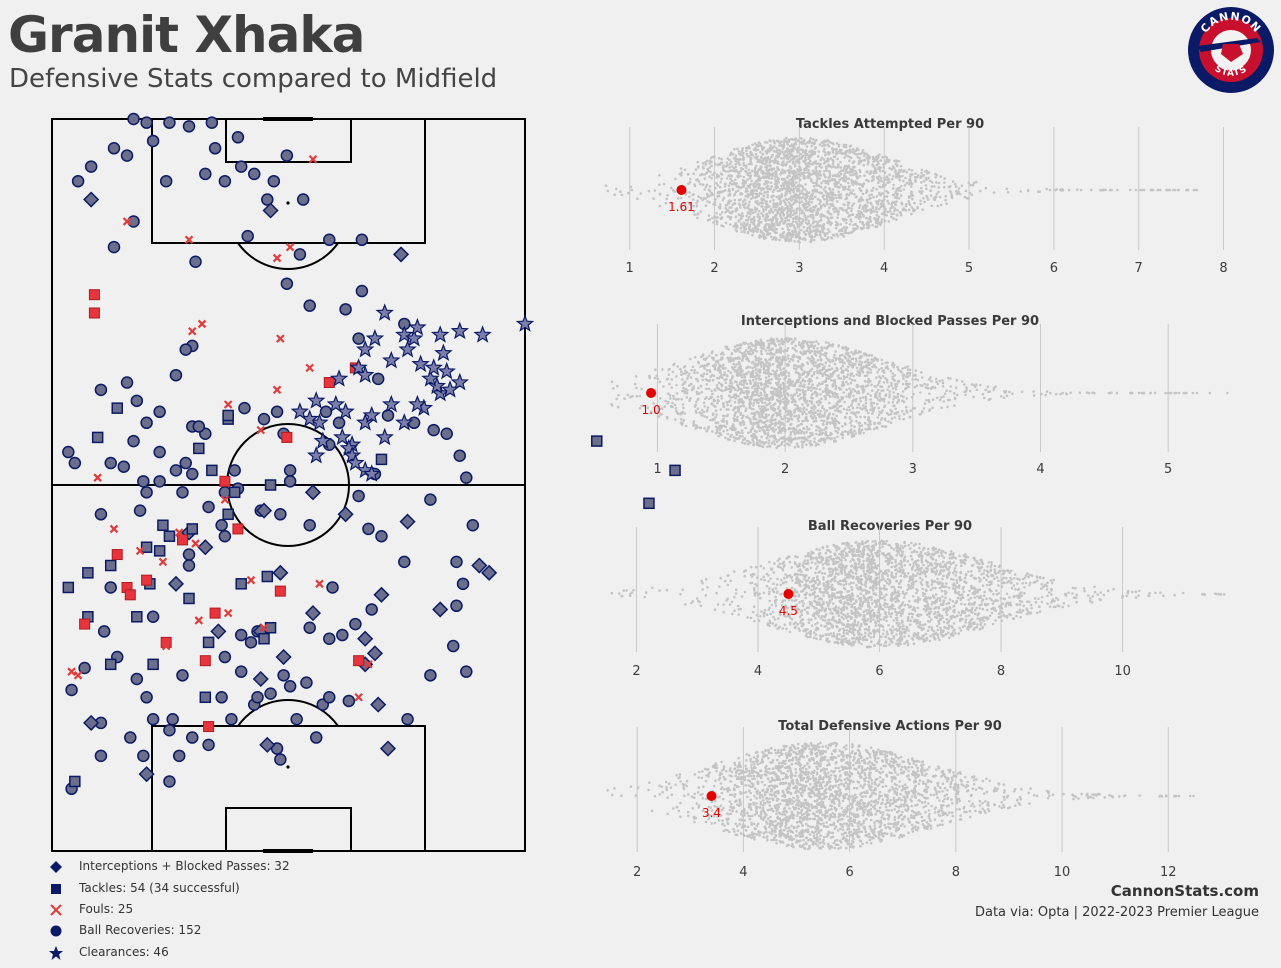 The height and width of the screenshot is (968, 1281). Describe the element at coordinates (202, 324) in the screenshot. I see `foul-point` at that location.